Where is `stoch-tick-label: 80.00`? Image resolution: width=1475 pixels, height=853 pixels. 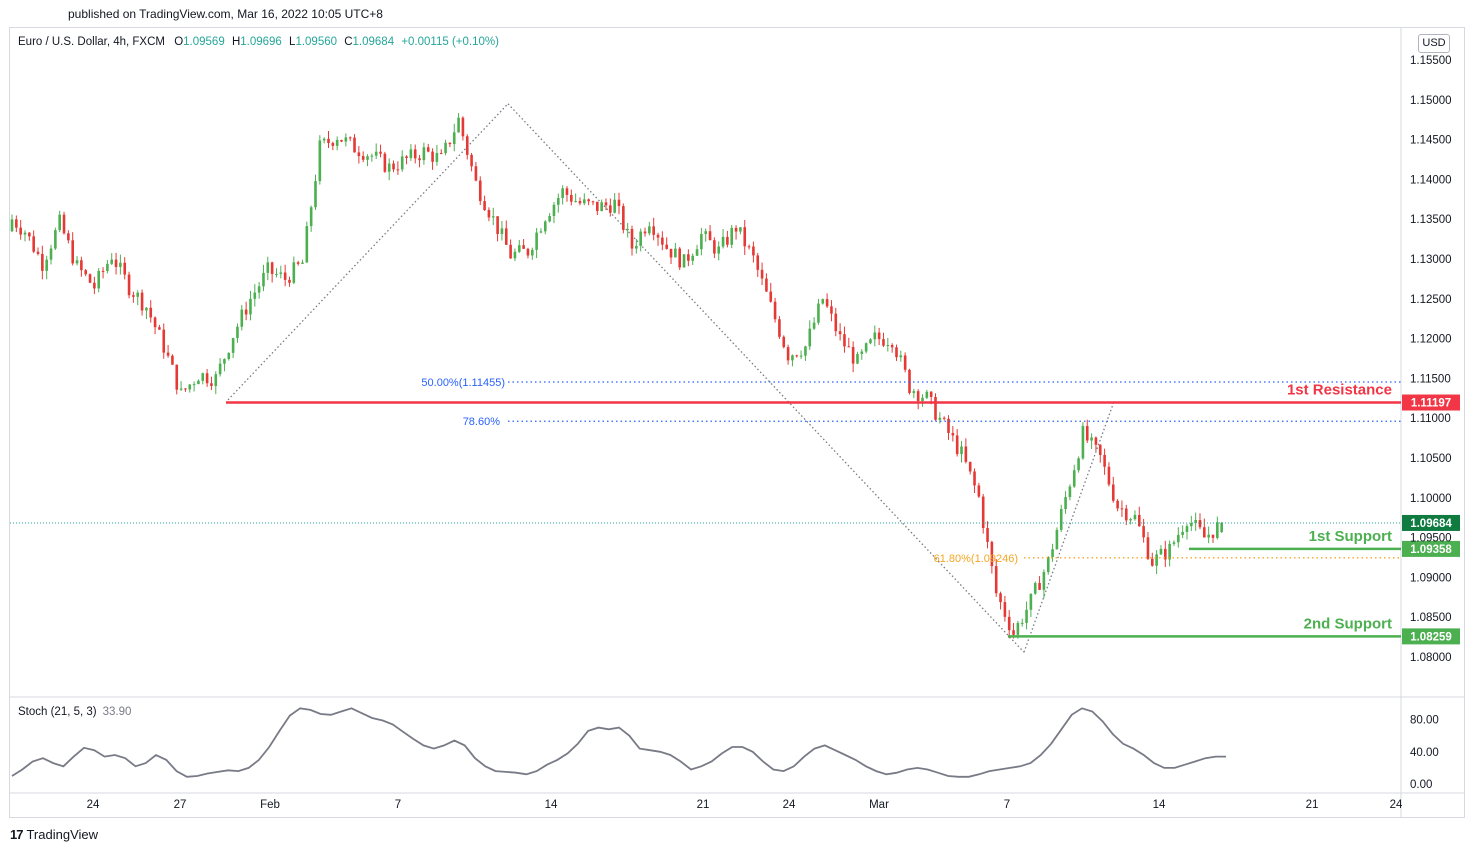
stoch-tick-label: 80.00 is located at coordinates (1424, 721).